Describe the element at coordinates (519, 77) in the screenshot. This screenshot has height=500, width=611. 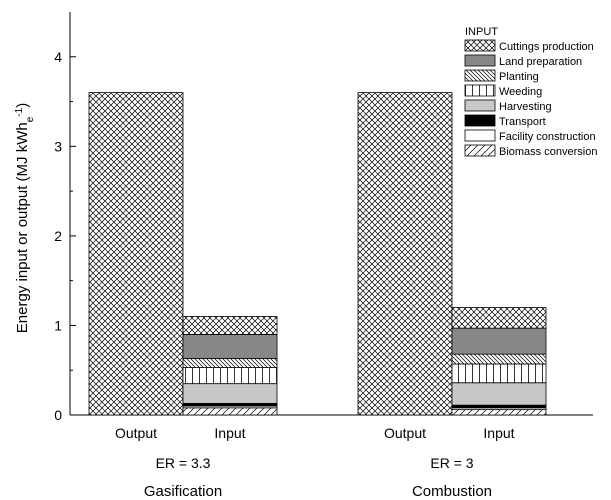
I see `legend-item-label: Planting` at that location.